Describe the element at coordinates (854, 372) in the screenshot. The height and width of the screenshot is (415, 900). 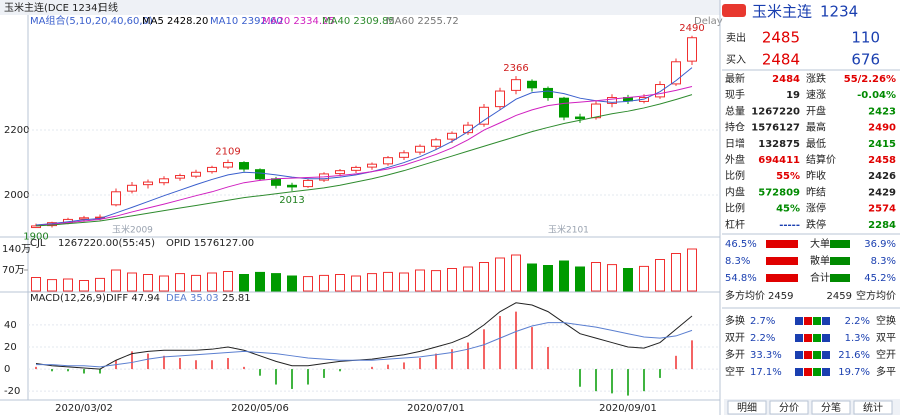
I see `position-value: 19.7%` at that location.